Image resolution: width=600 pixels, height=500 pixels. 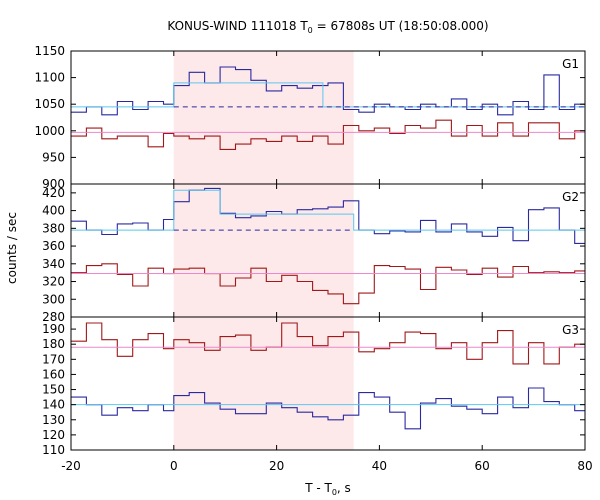 I want to click on y-tick-label: 1150, so click(x=49, y=51).